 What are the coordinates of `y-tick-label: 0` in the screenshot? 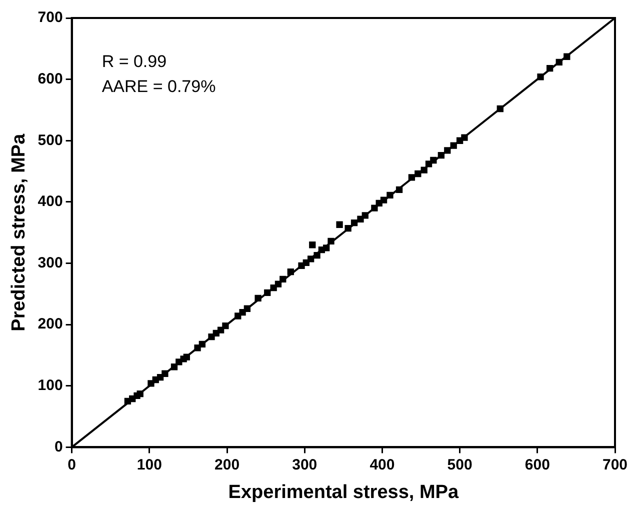 It's located at (58, 447).